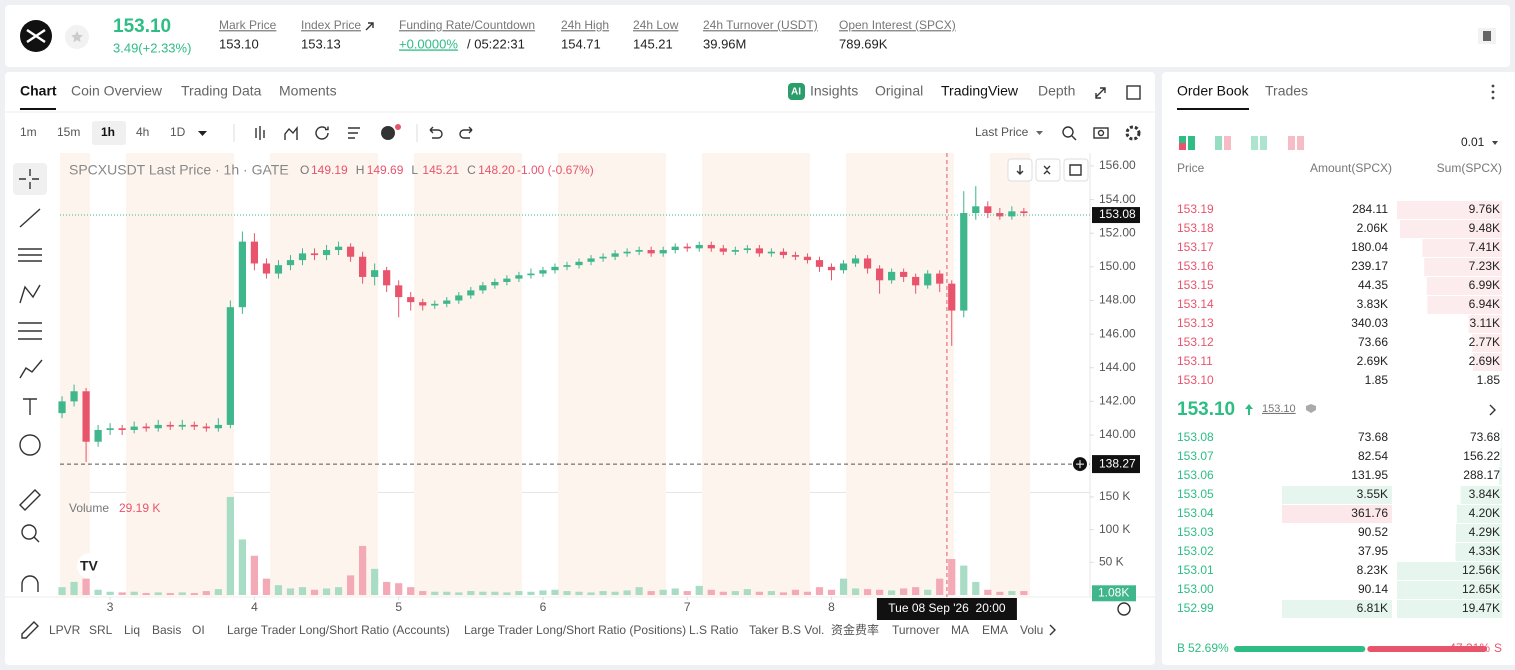  Describe the element at coordinates (1101, 133) in the screenshot. I see `snapshot-icon` at that location.